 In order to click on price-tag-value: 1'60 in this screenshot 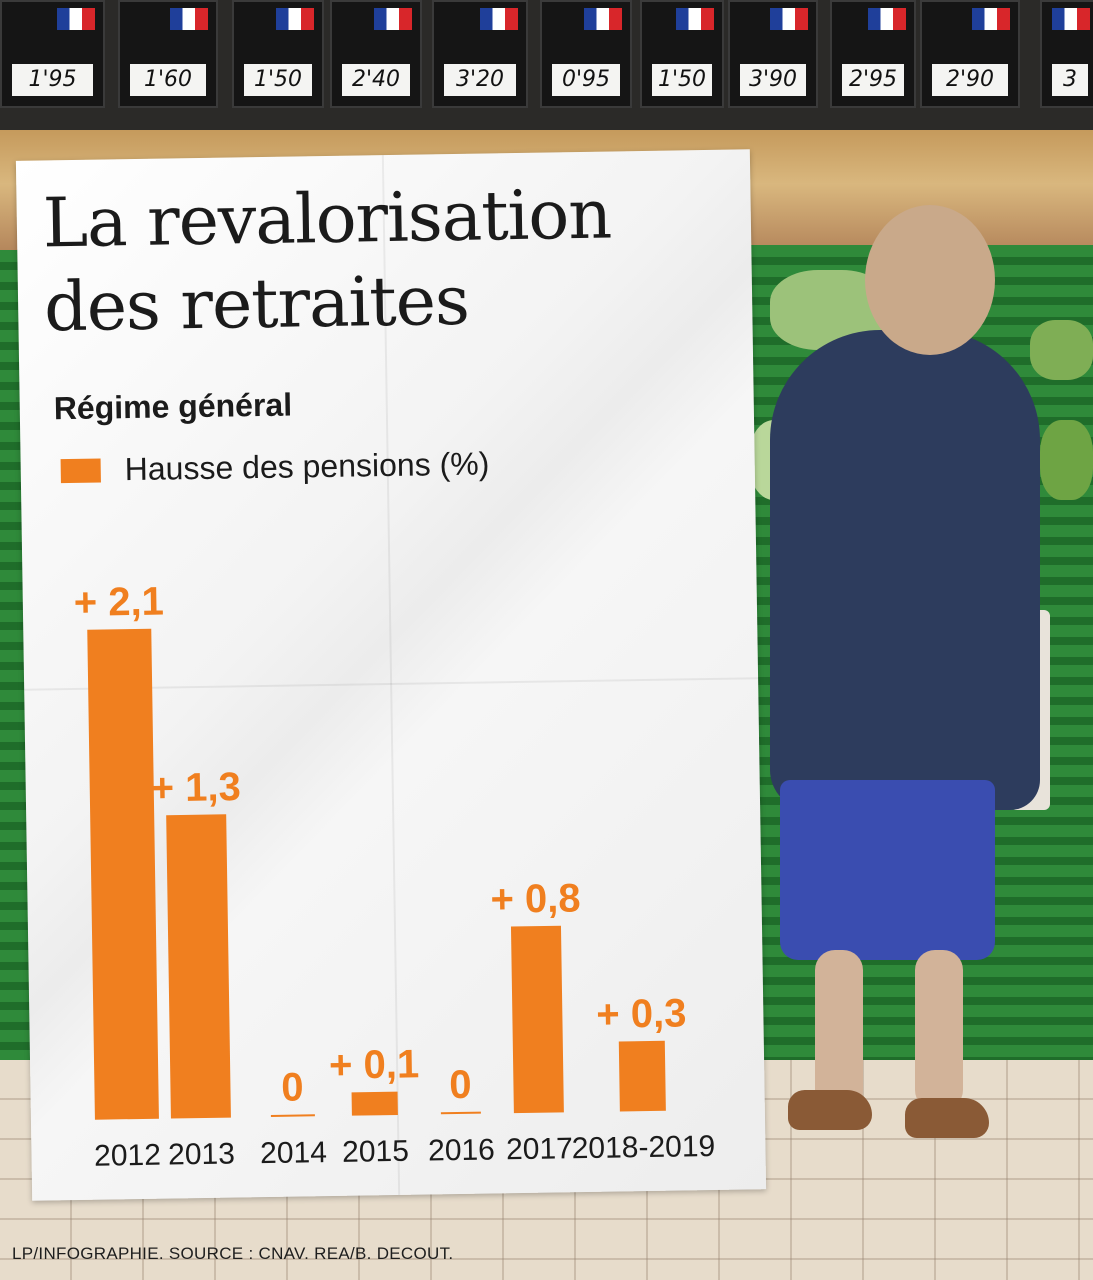, I will do `click(168, 80)`.